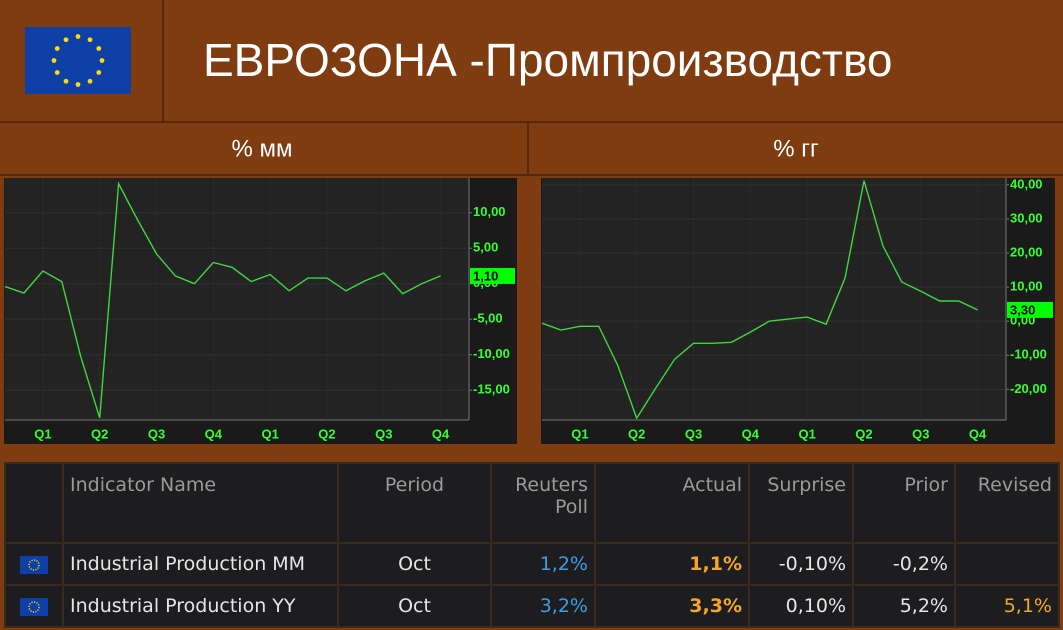 The image size is (1063, 630). Describe the element at coordinates (1026, 217) in the screenshot. I see `y-tick-label: 30,00` at that location.